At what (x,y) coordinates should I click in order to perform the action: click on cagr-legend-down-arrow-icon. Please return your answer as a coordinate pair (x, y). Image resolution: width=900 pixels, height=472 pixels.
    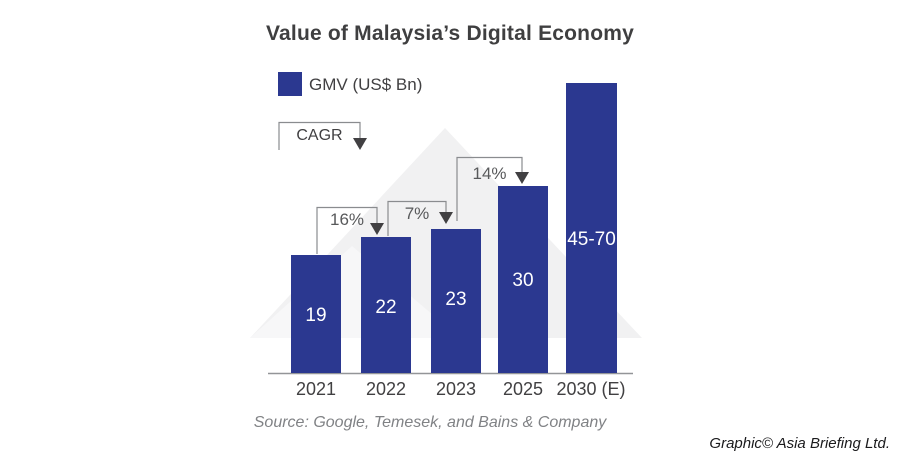
    Looking at the image, I should click on (360, 144).